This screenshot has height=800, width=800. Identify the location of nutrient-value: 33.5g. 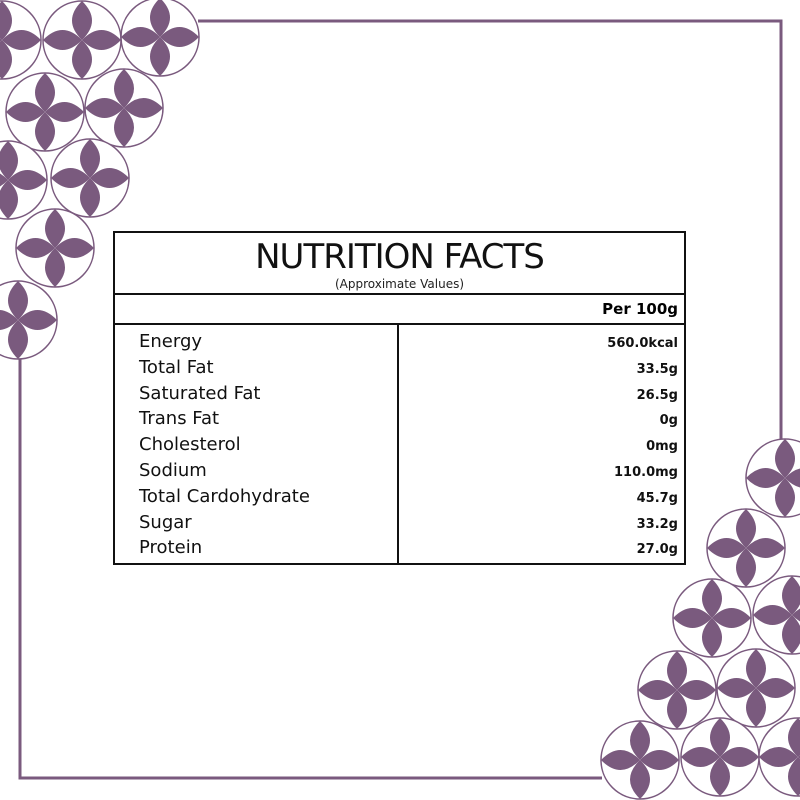
(657, 369).